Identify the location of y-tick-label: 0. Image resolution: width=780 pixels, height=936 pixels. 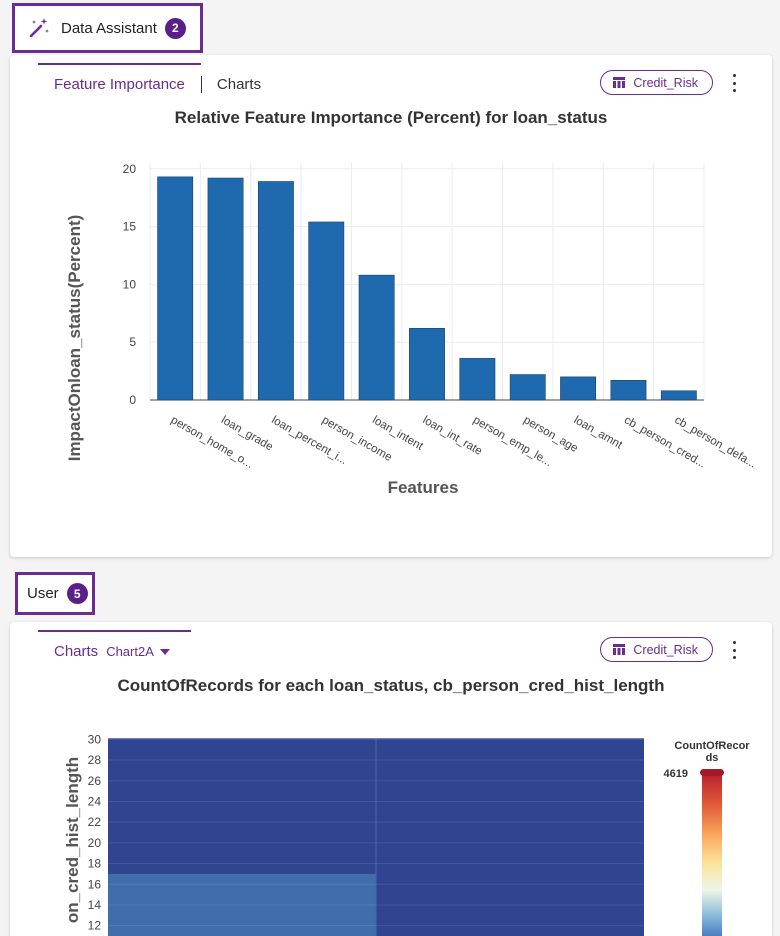
(132, 400).